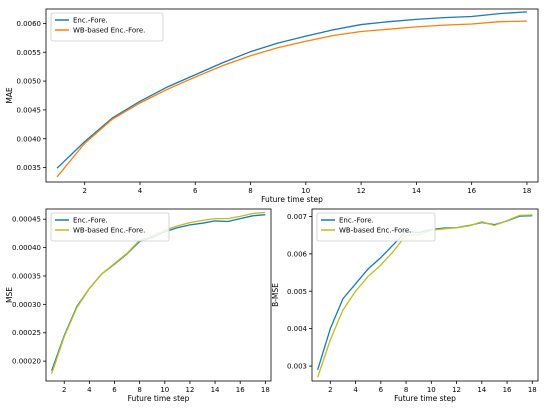 The image size is (550, 412). I want to click on mae-legend-box, so click(107, 27).